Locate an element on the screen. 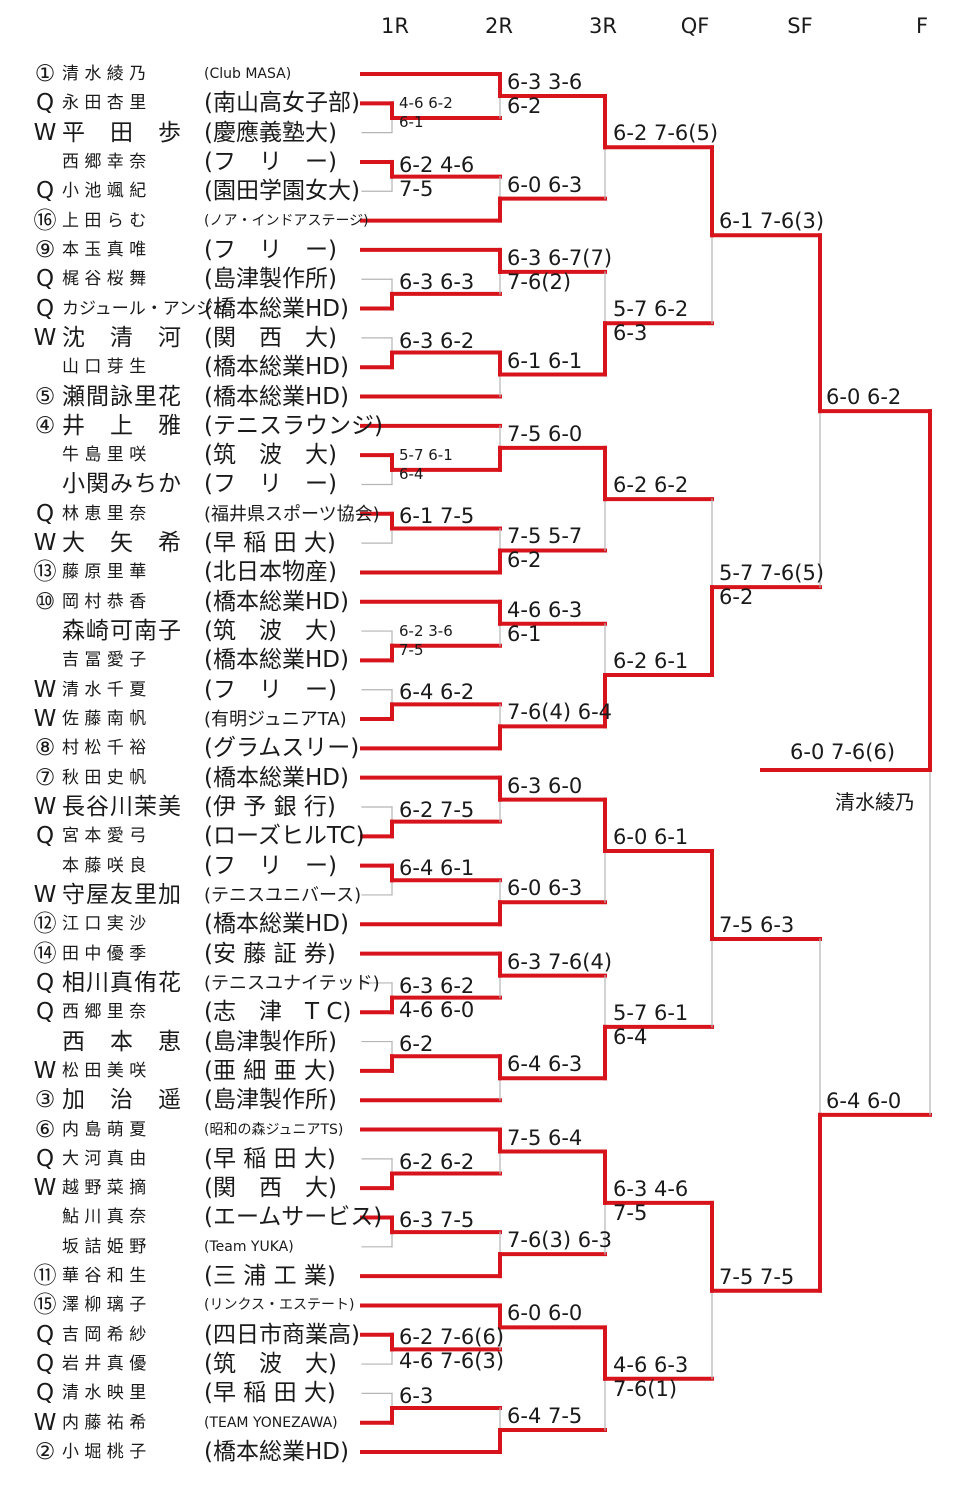 The image size is (960, 1511). round-header-1r: 1R is located at coordinates (395, 26).